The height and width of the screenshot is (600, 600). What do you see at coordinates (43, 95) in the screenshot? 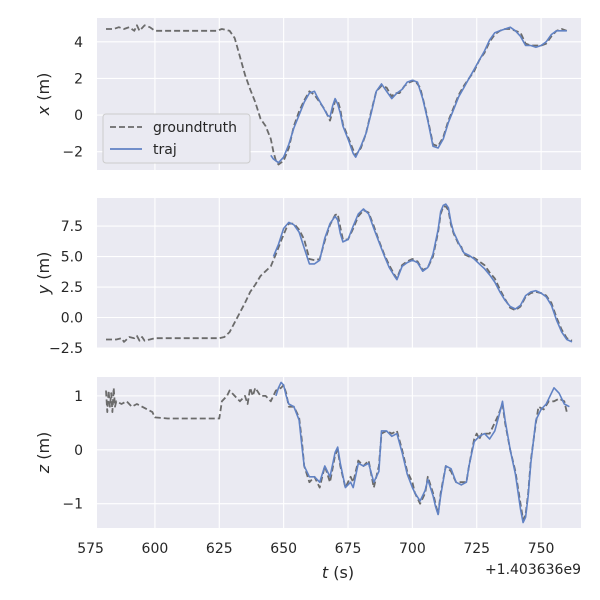
I see `panel-x-ylabel: x (m)` at bounding box center [43, 95].